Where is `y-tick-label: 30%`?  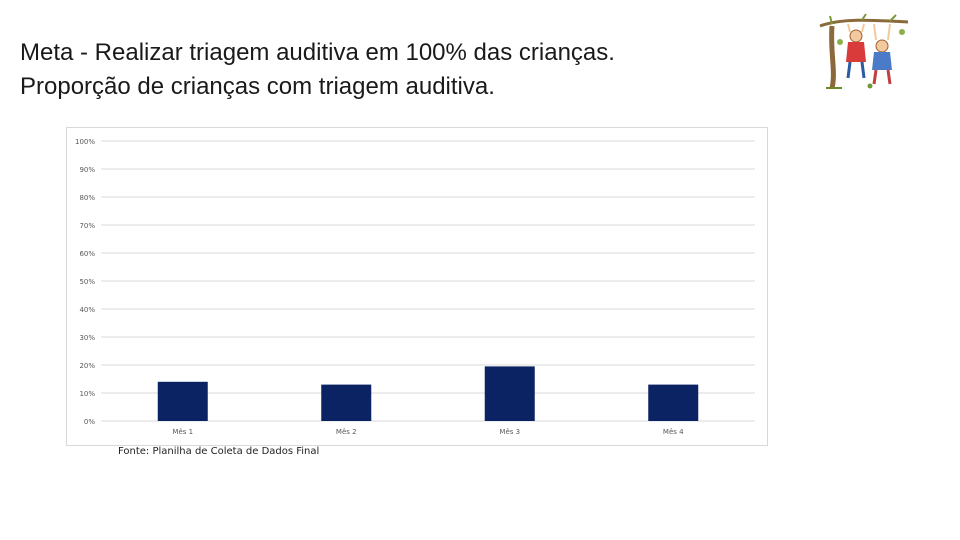 y-tick-label: 30% is located at coordinates (87, 338).